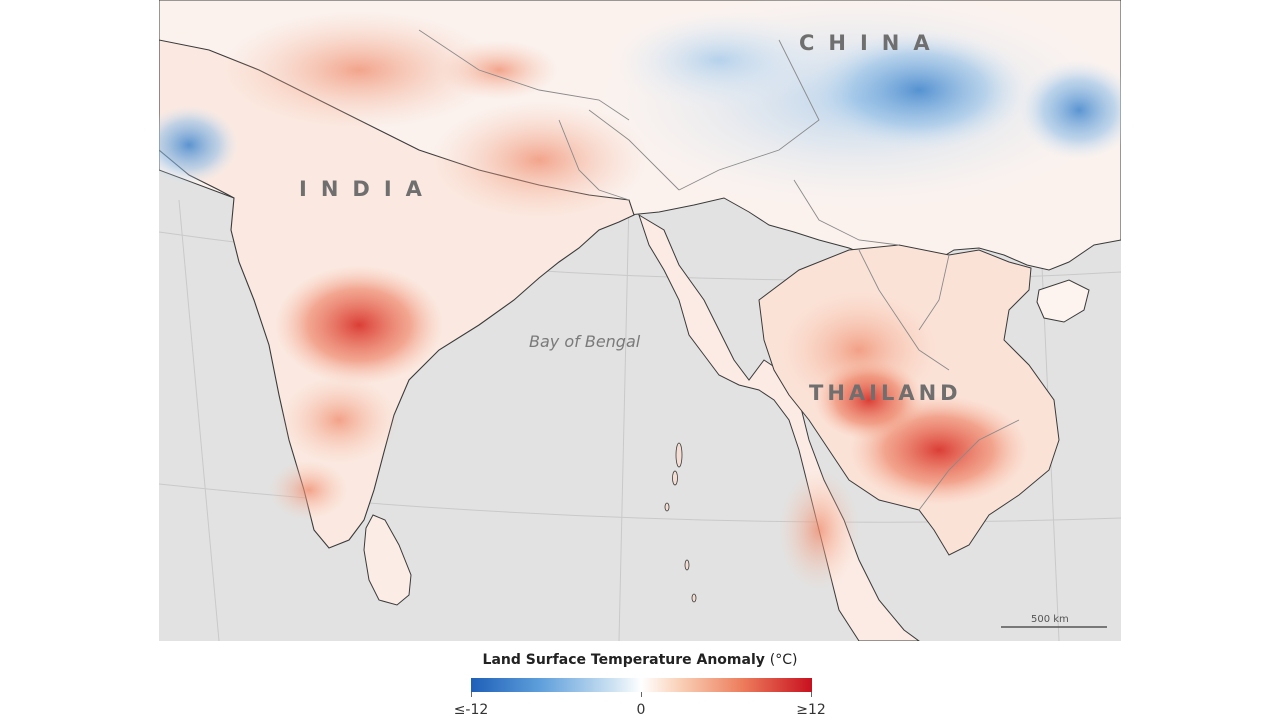  Describe the element at coordinates (387, 560) in the screenshot. I see `sri-lanka` at that location.